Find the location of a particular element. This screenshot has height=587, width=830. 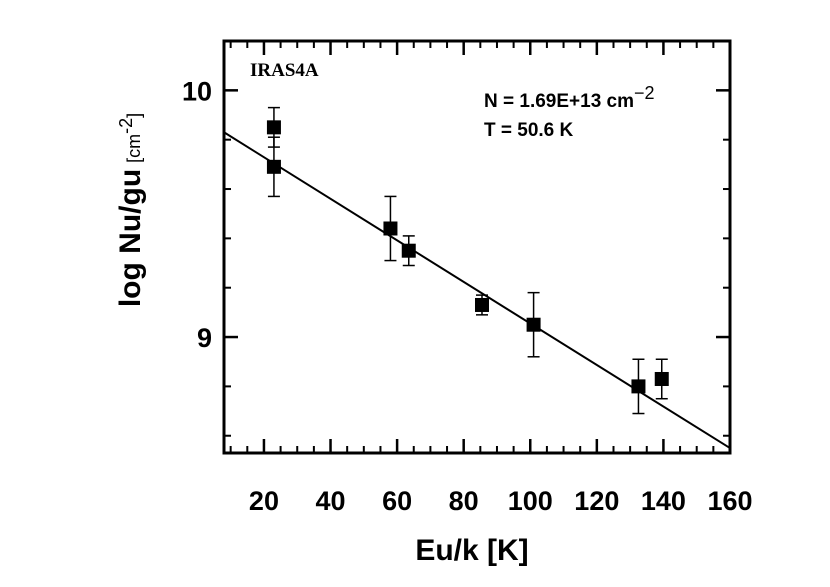

annotation-column-density: N = 1.69E+13 cm−2 is located at coordinates (569, 97).